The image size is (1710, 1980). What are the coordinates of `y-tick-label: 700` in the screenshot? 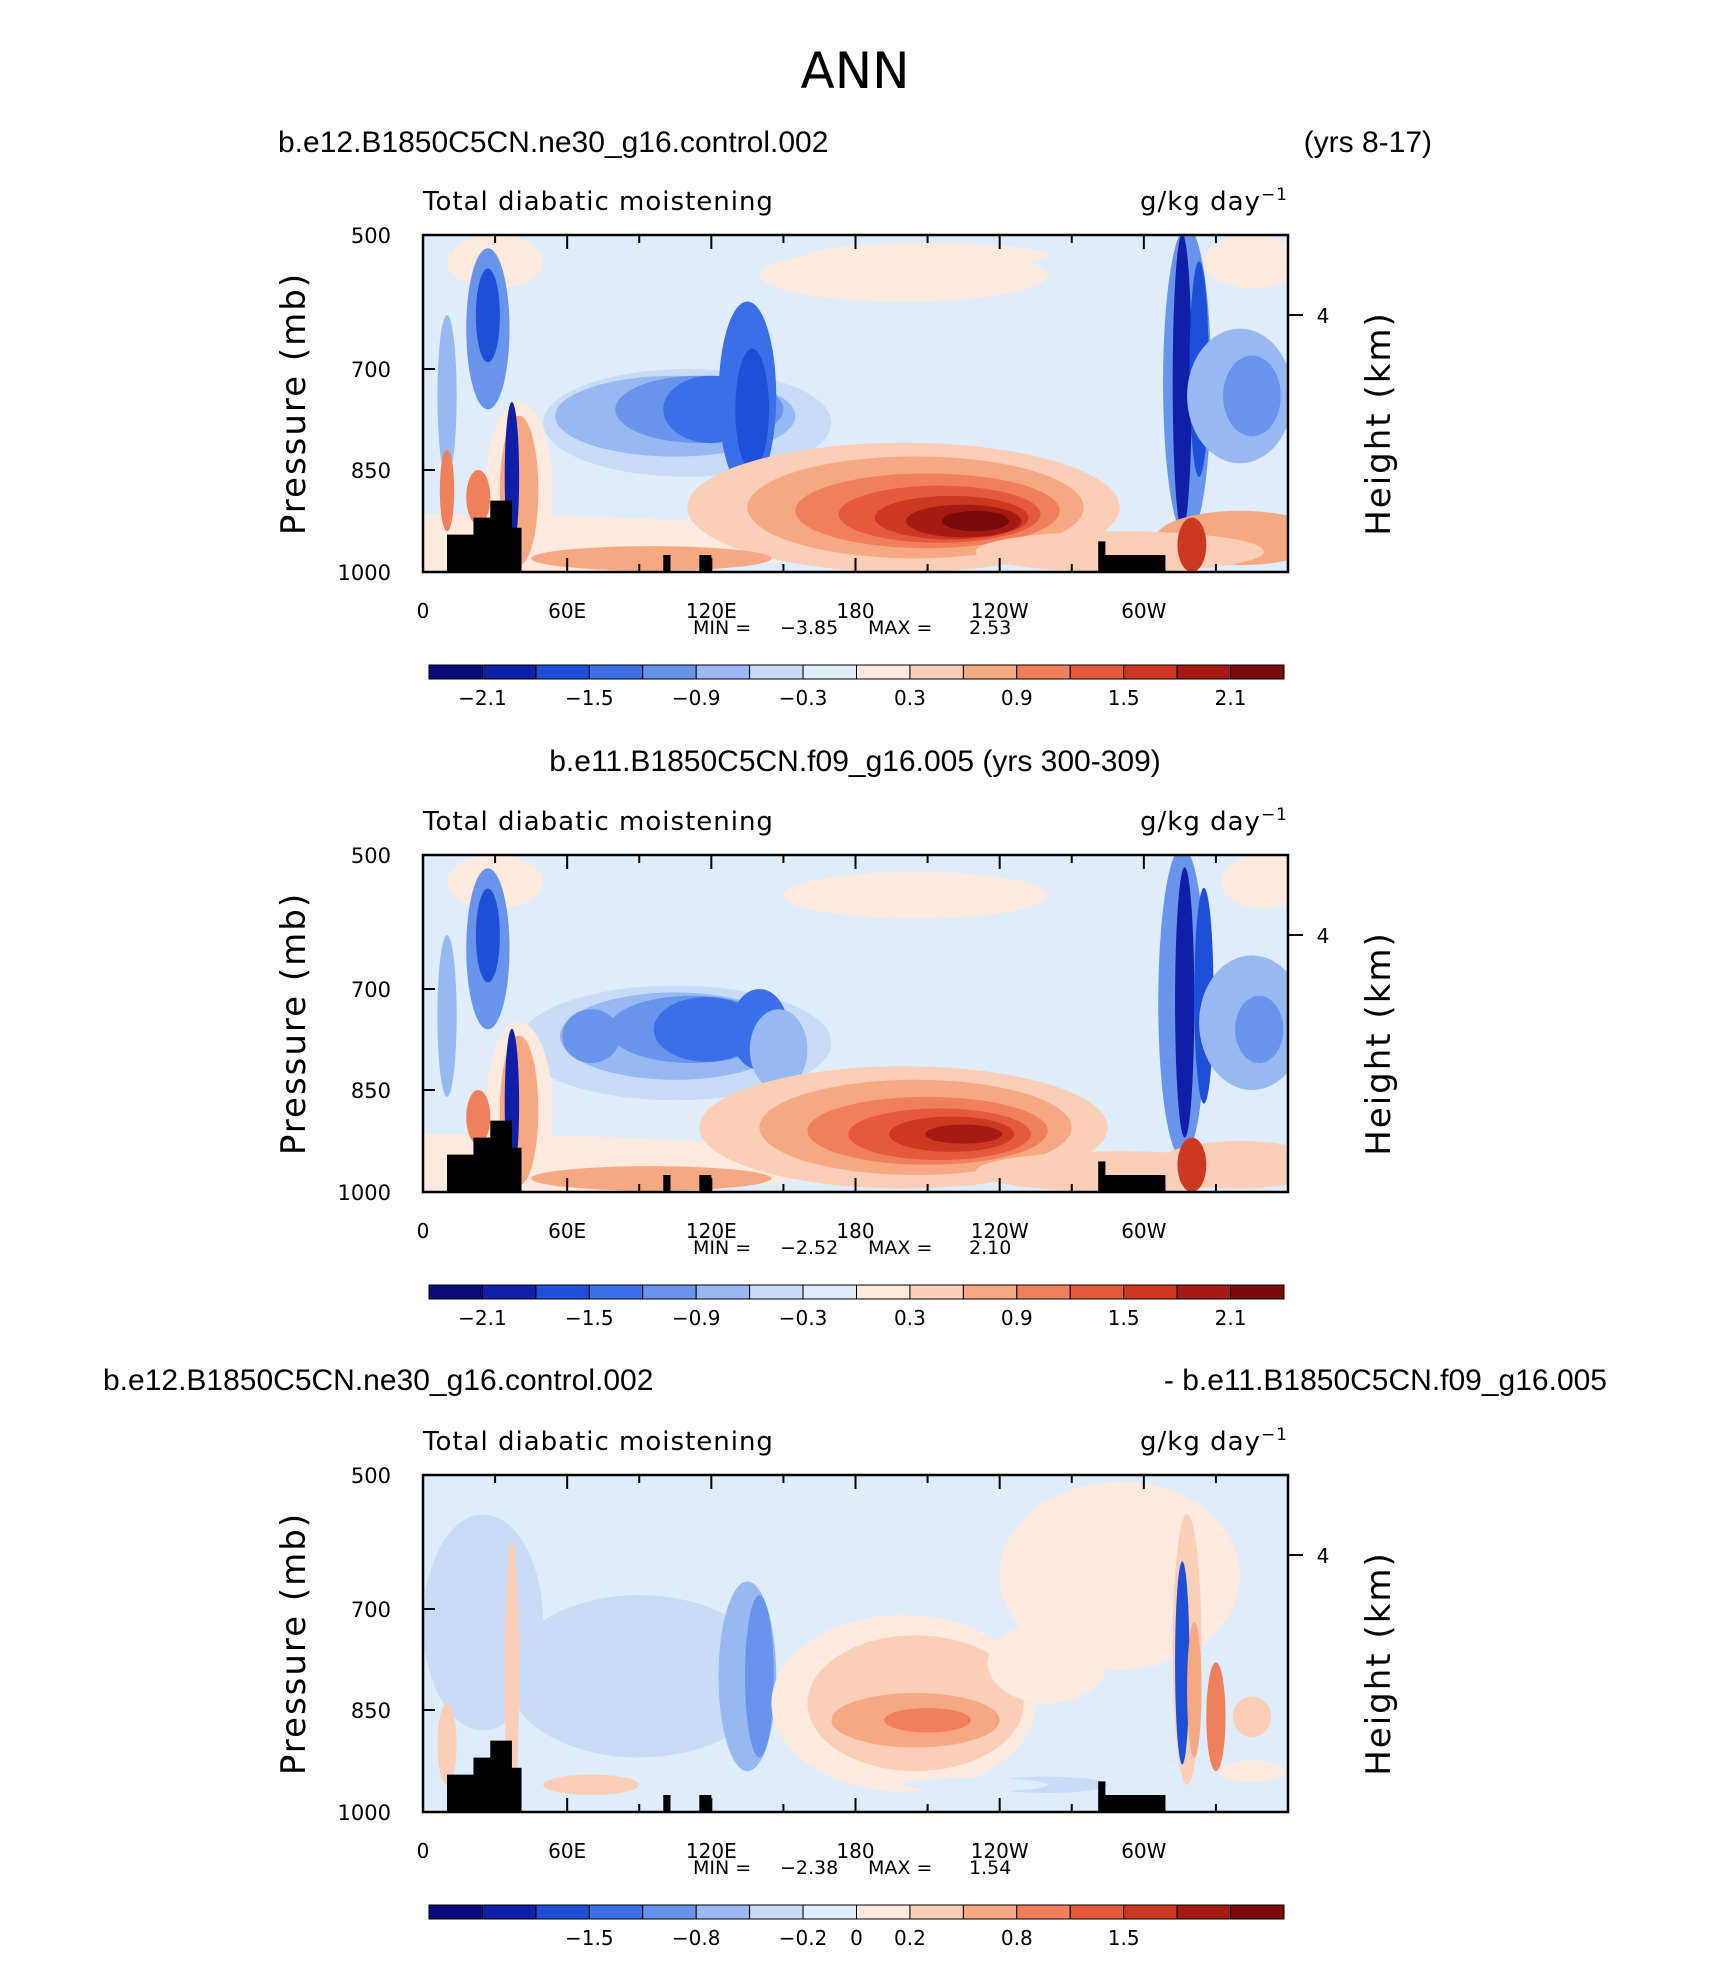 It's located at (371, 1610).